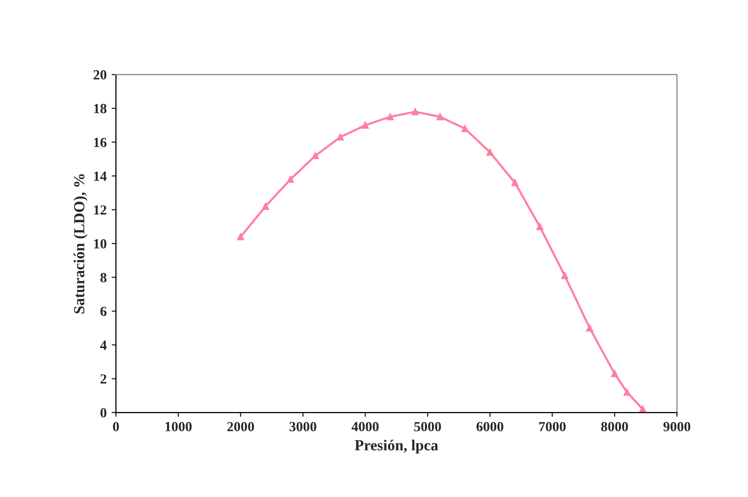 The height and width of the screenshot is (497, 748). What do you see at coordinates (103, 311) in the screenshot?
I see `y-tick-label: 6` at bounding box center [103, 311].